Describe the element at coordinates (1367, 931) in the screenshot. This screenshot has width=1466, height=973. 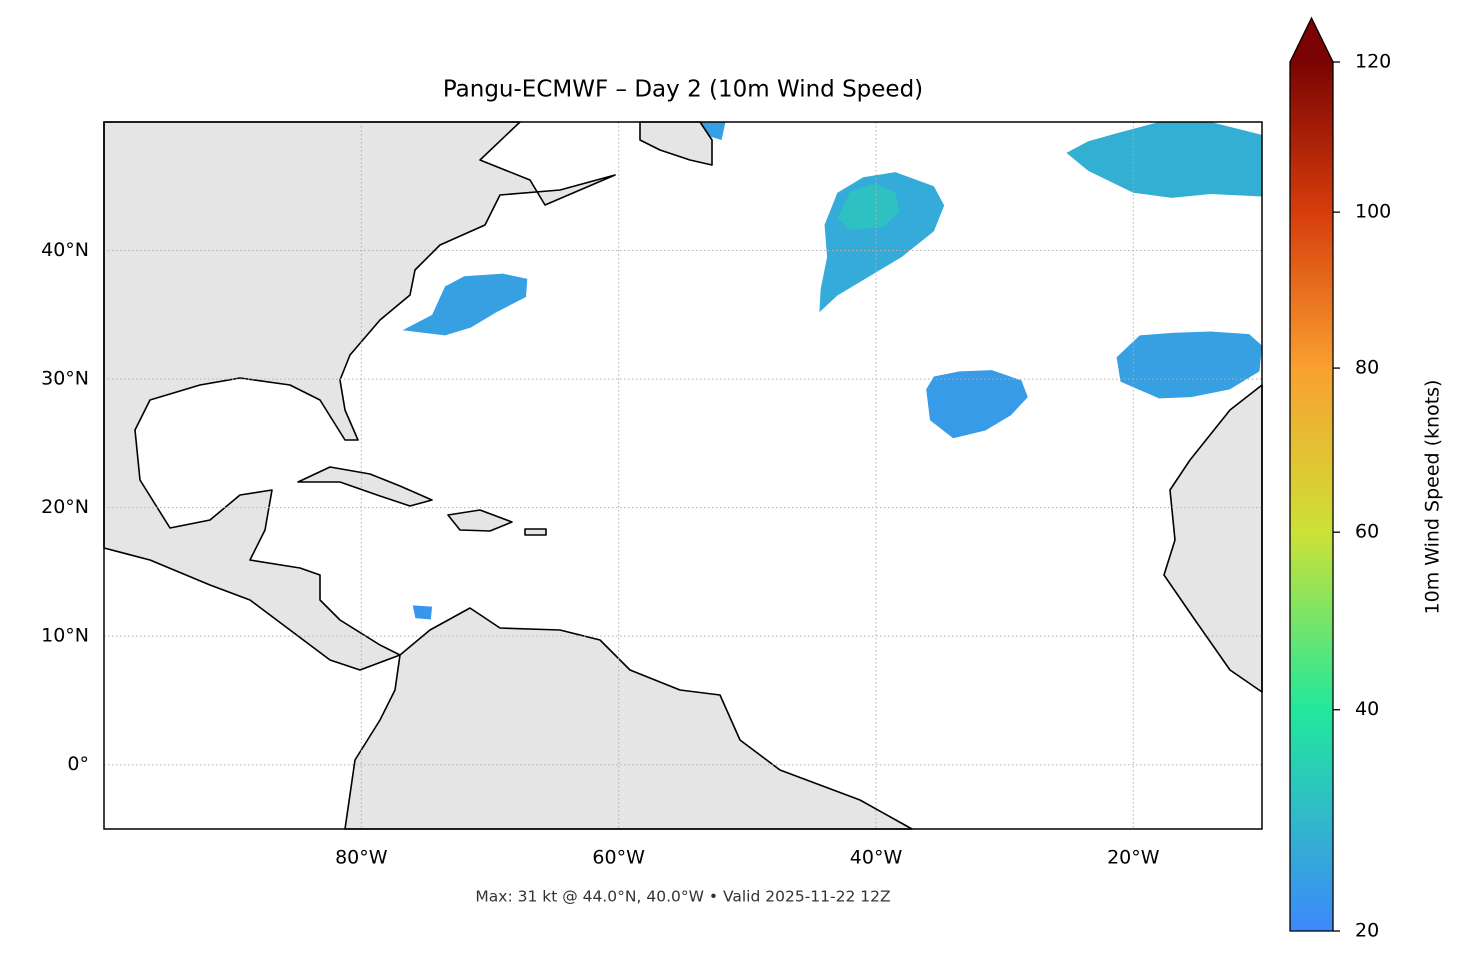
I see `colorbar-tick-label: 20` at that location.